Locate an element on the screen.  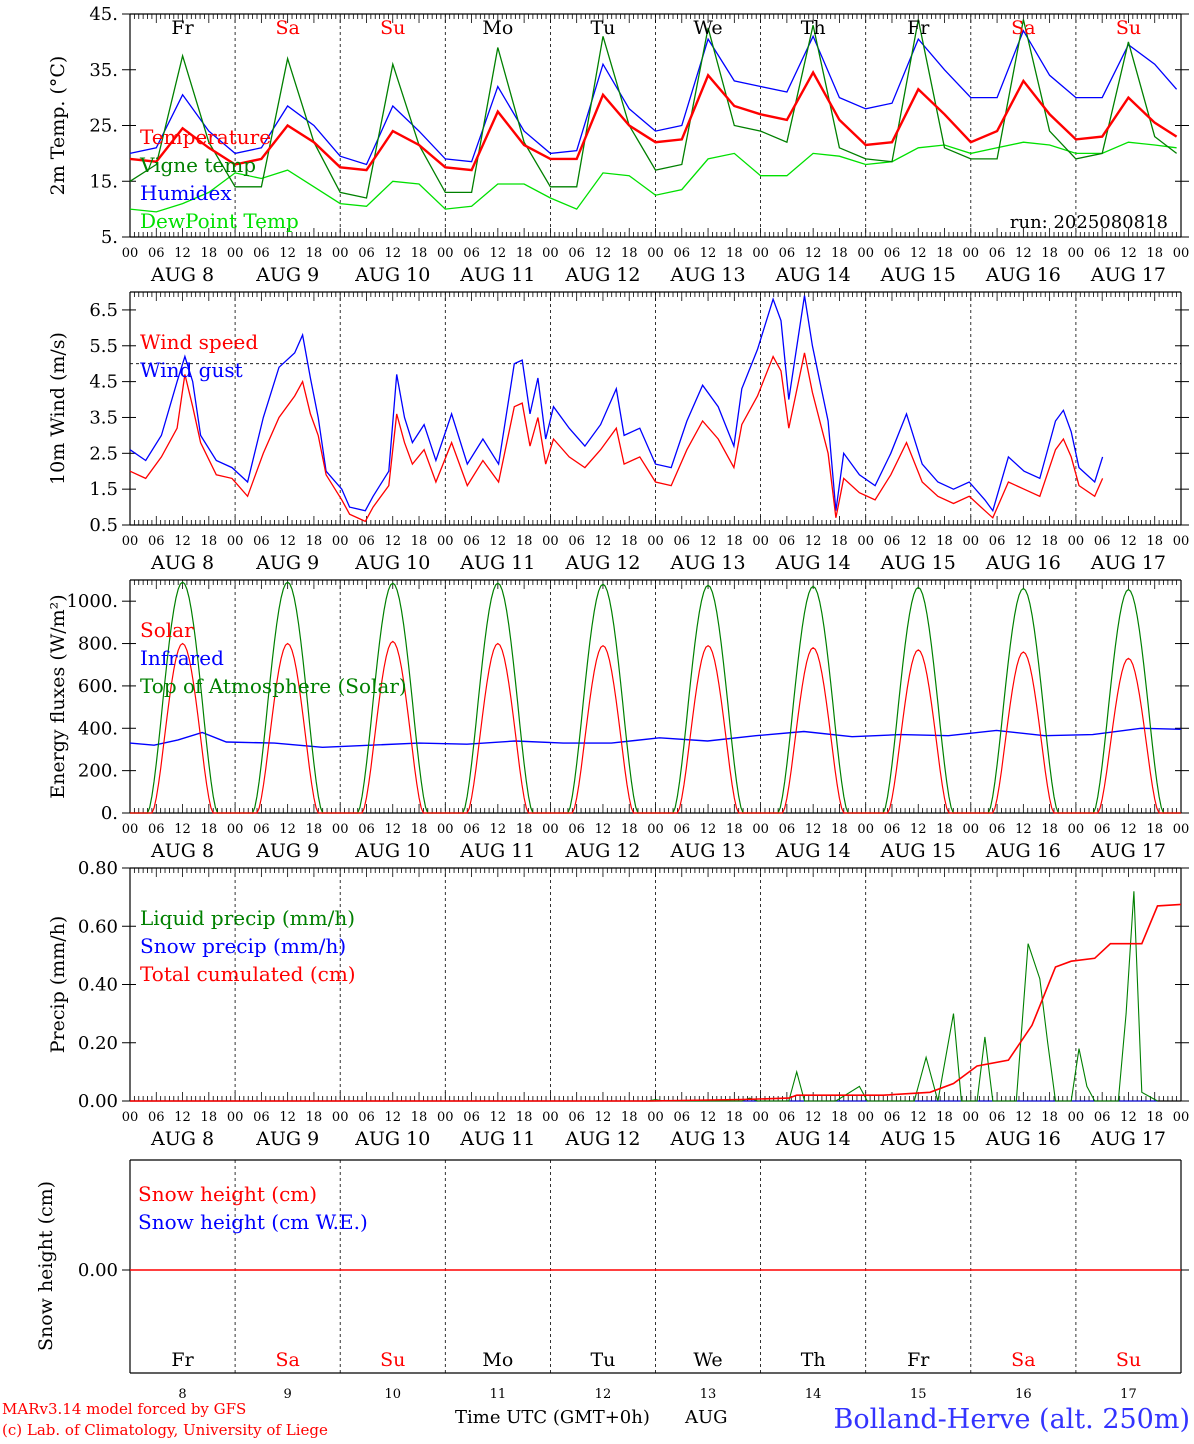
y-tick-label: 5.5 is located at coordinates (103, 346).